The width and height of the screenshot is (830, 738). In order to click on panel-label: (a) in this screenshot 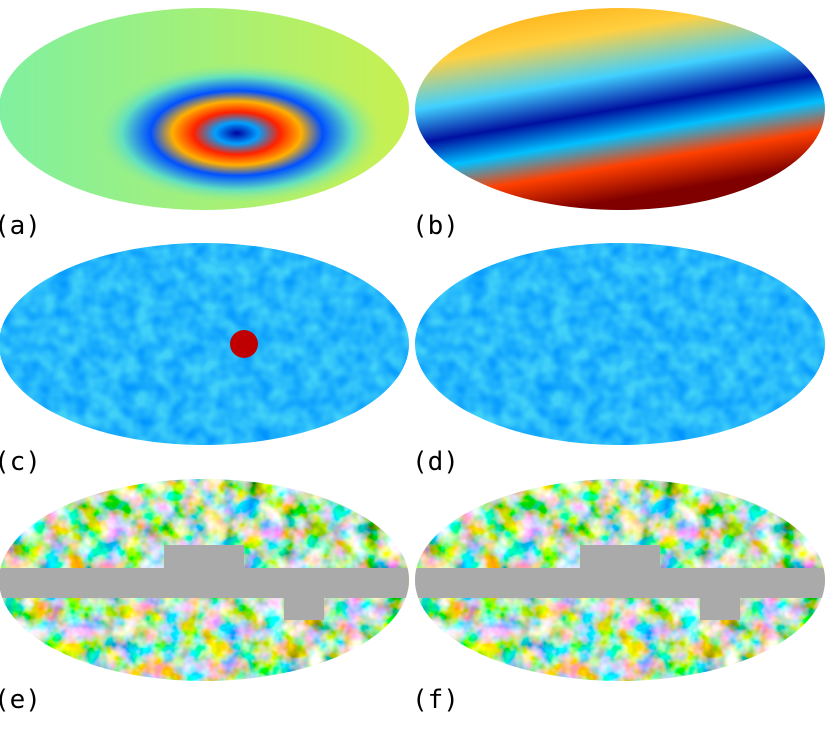, I will do `click(20, 226)`.